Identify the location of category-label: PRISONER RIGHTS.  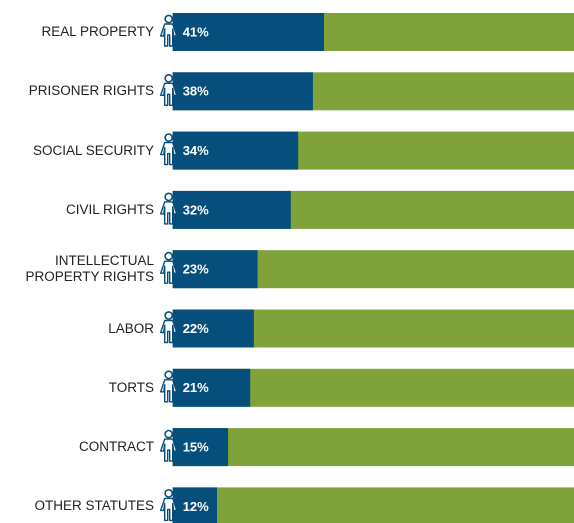
(91, 91).